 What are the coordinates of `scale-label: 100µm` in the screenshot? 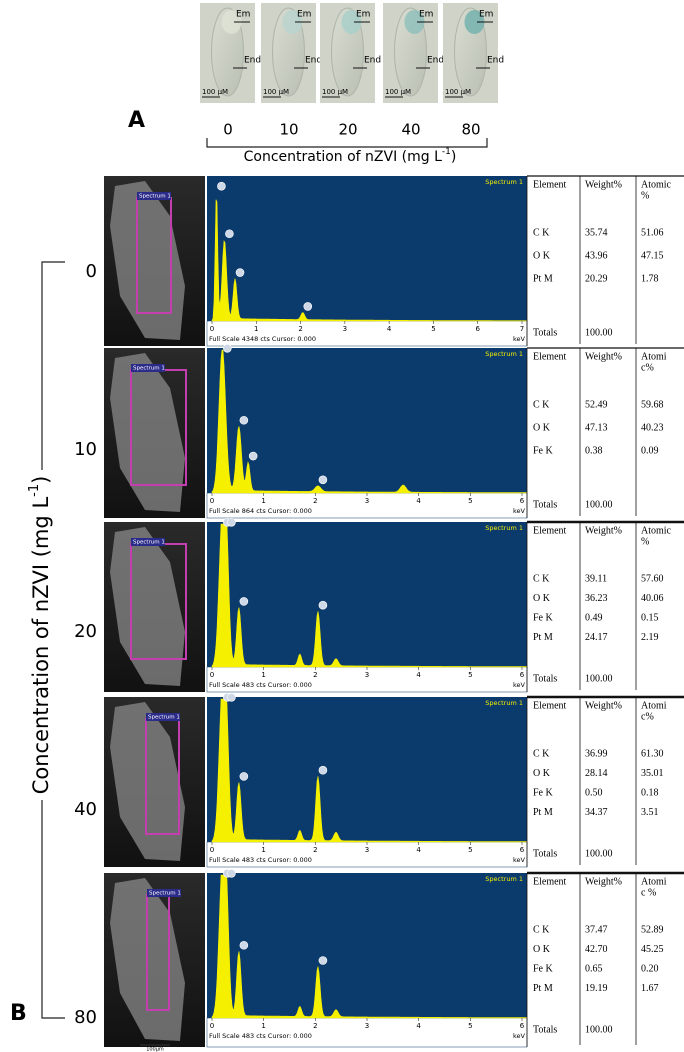 It's located at (155, 1049).